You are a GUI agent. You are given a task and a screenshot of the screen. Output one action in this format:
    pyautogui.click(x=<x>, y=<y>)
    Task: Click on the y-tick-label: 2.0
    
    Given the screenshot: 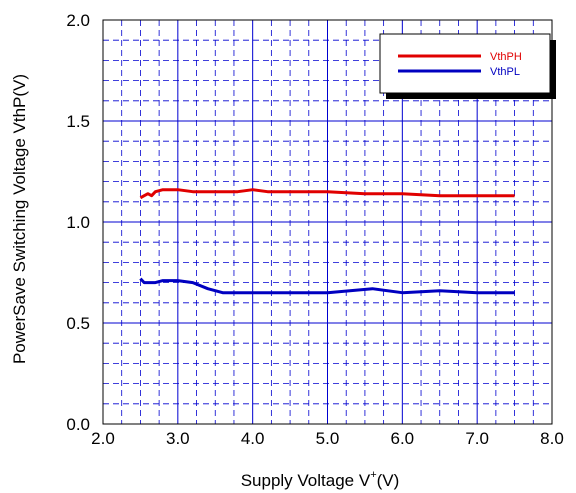 What is the action you would take?
    pyautogui.click(x=78, y=20)
    